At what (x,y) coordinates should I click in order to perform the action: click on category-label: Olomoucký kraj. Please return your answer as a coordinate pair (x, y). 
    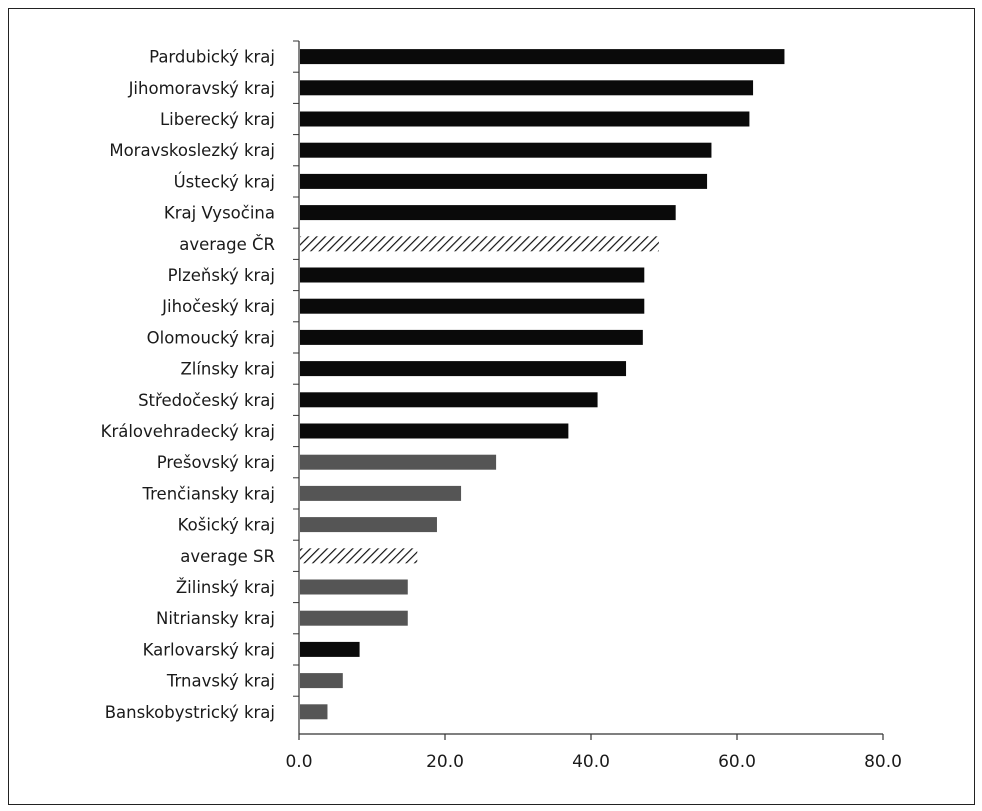
    Looking at the image, I should click on (211, 337).